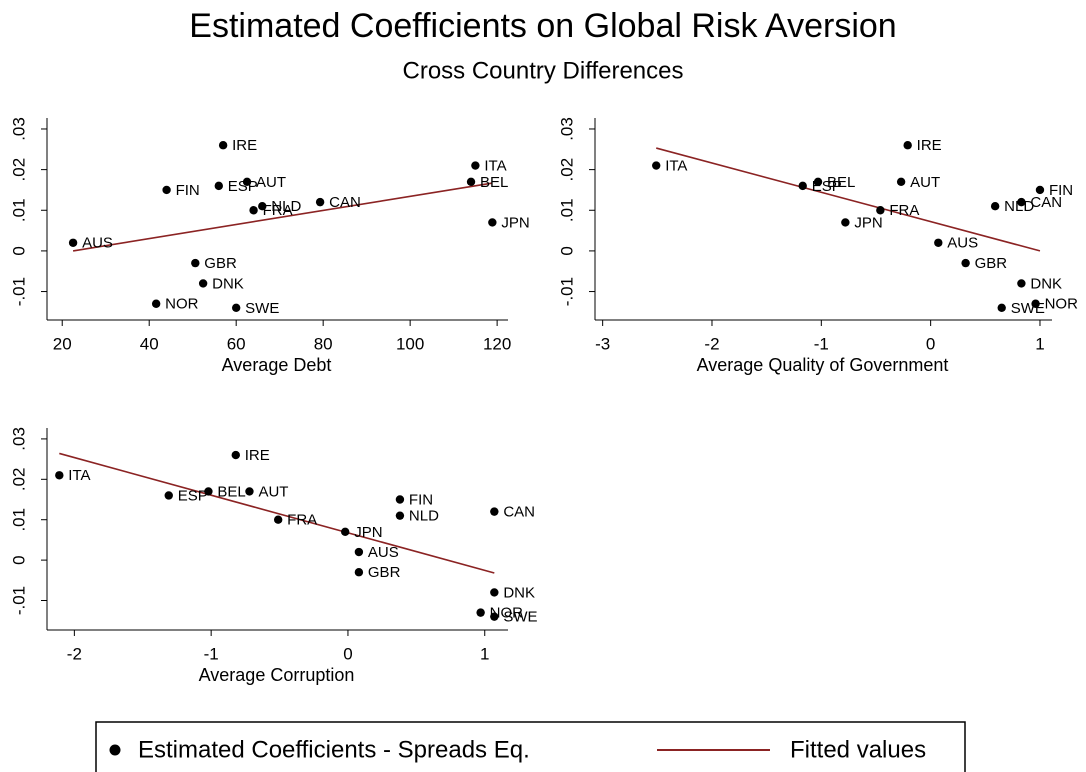 The height and width of the screenshot is (772, 1086). I want to click on x-tick-label: 40, so click(149, 343).